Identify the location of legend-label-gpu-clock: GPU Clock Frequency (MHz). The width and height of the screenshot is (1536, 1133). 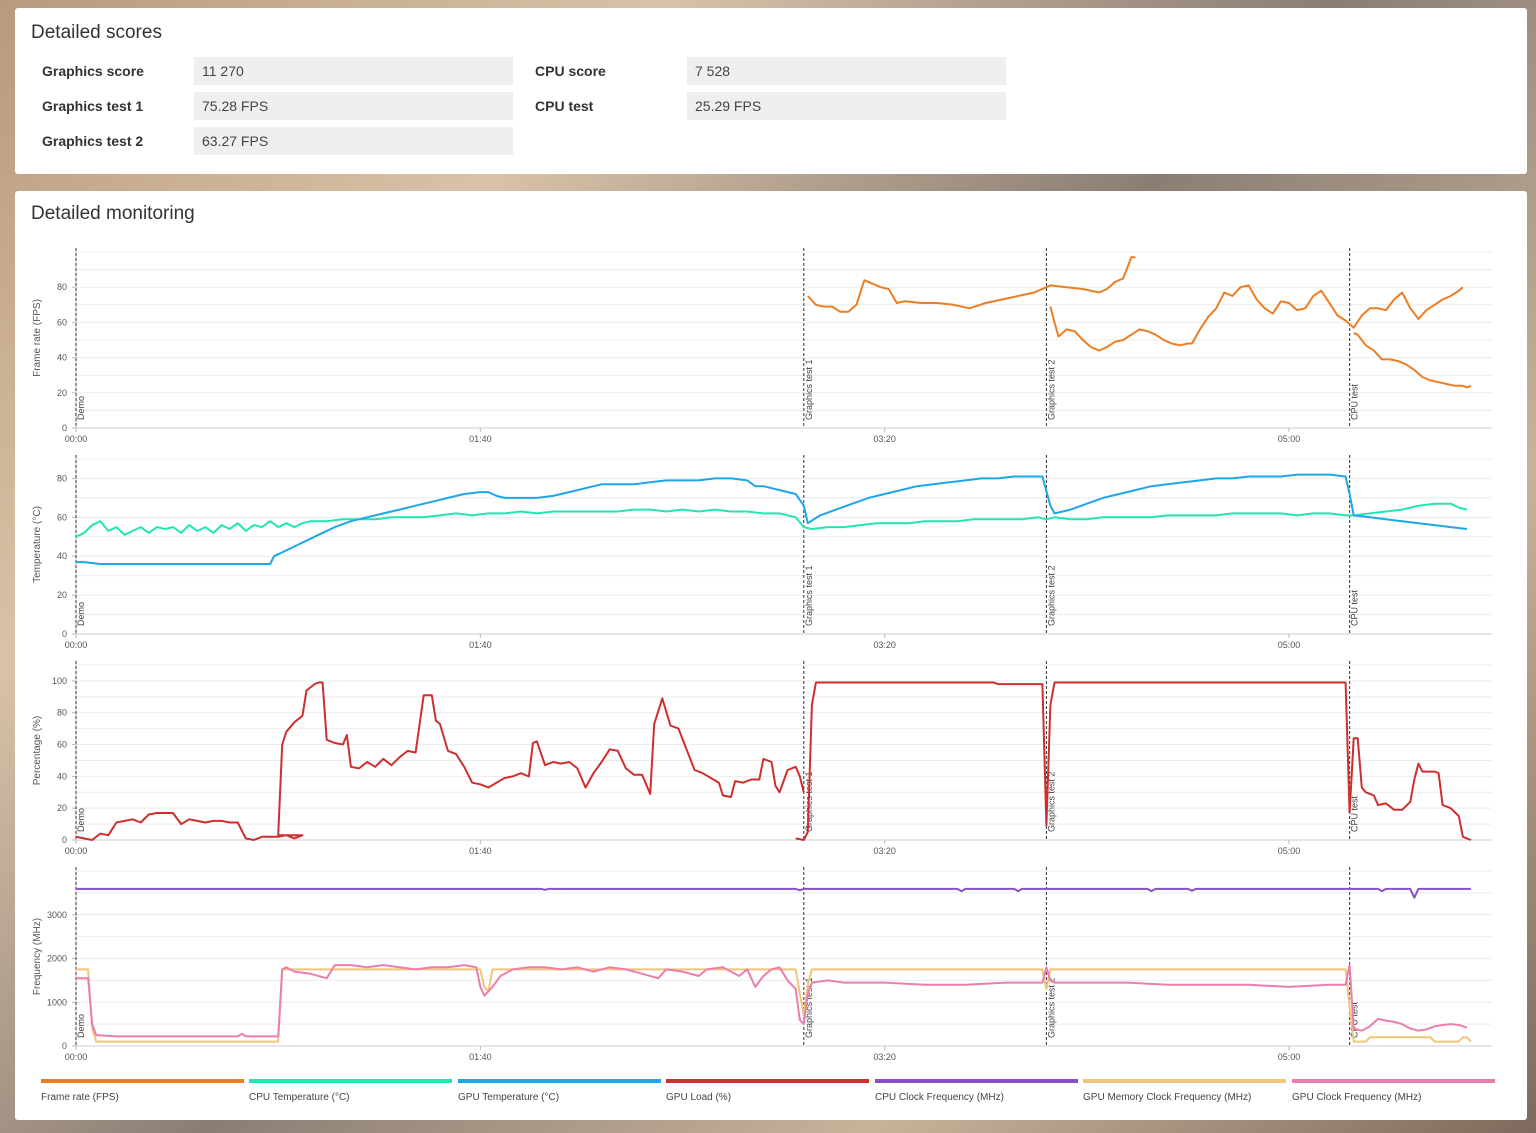
(1357, 1097).